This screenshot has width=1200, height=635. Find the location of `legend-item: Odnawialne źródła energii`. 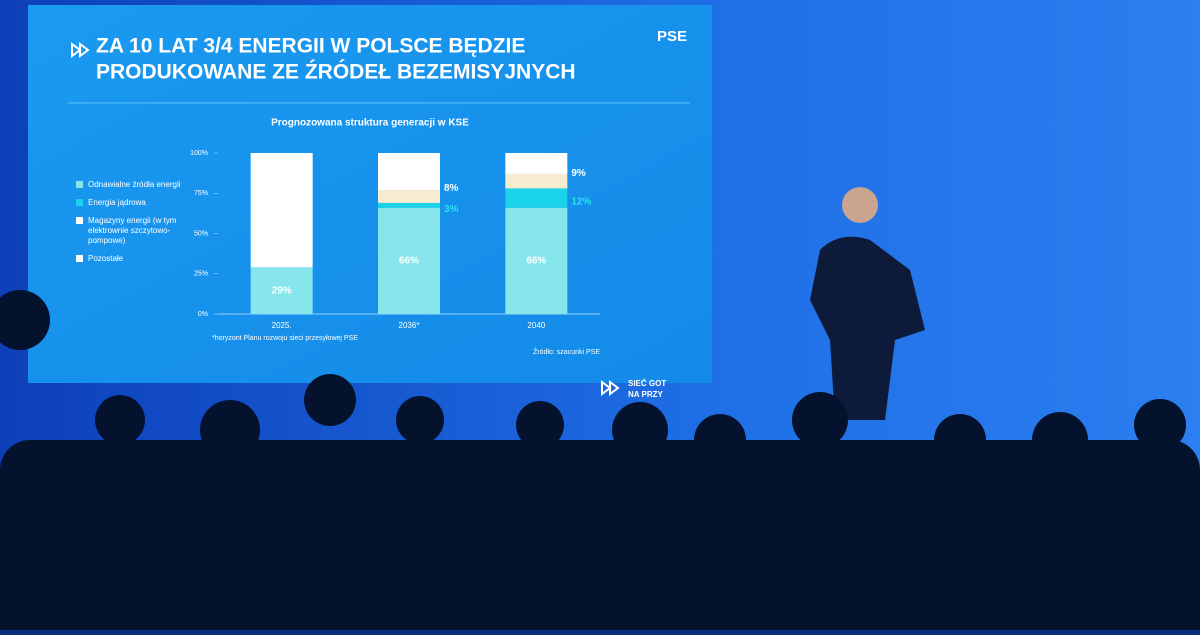

legend-item: Odnawialne źródła energii is located at coordinates (131, 185).